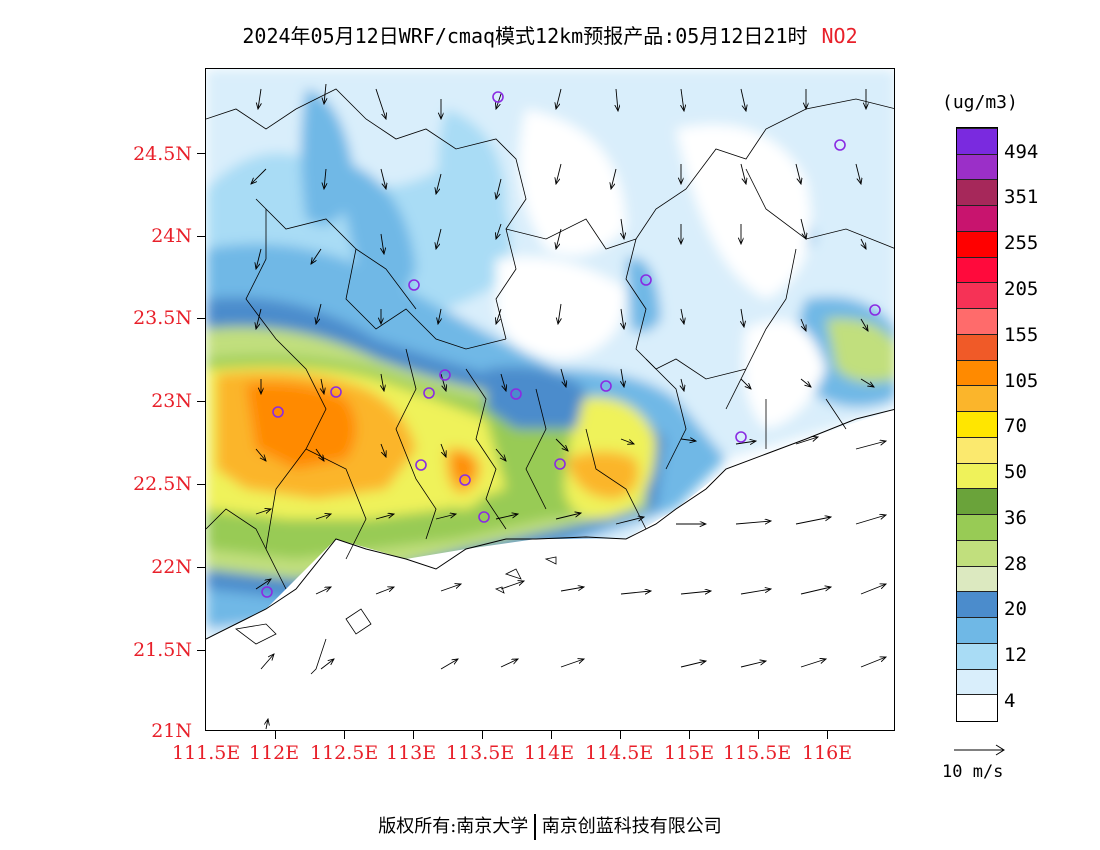 This screenshot has width=1100, height=850. I want to click on colorbar-label: 4, so click(1010, 701).